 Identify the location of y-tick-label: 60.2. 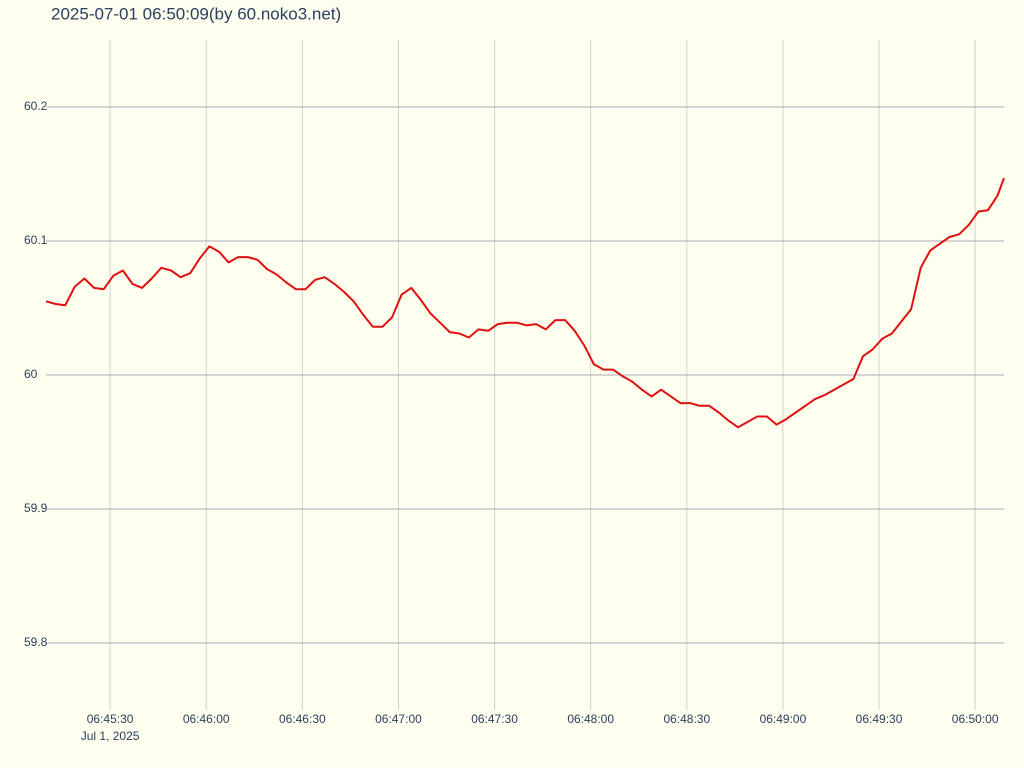
(36, 106).